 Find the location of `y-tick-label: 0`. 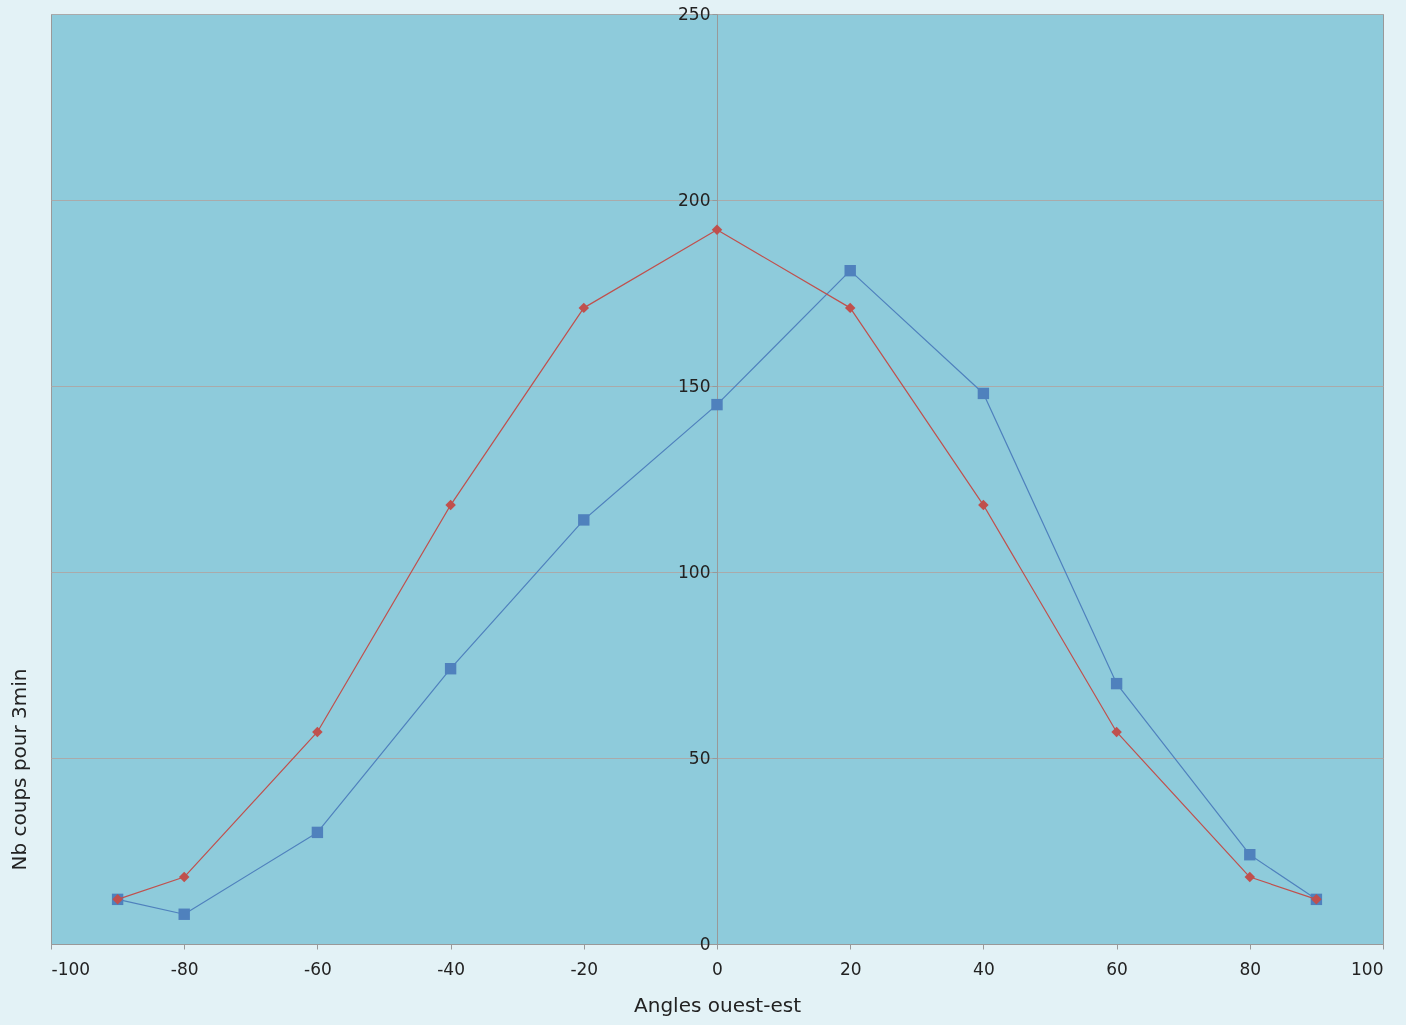

y-tick-label: 0 is located at coordinates (705, 943).